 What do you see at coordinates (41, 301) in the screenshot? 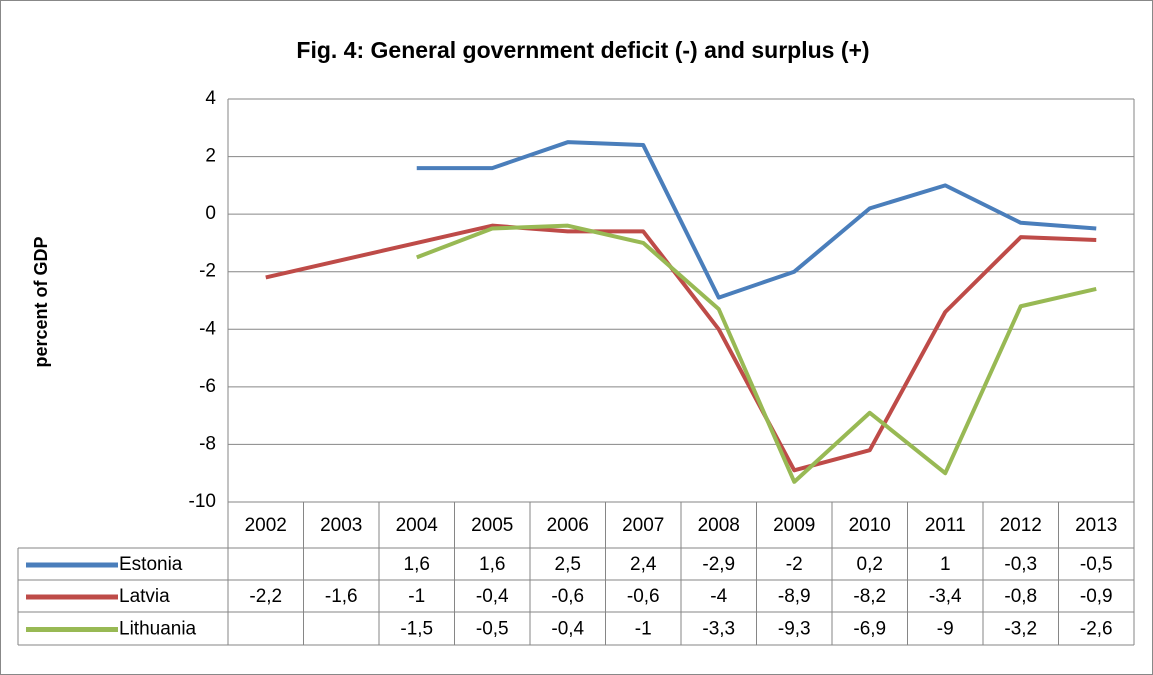
I see `y-axis-title: percent of GDP` at bounding box center [41, 301].